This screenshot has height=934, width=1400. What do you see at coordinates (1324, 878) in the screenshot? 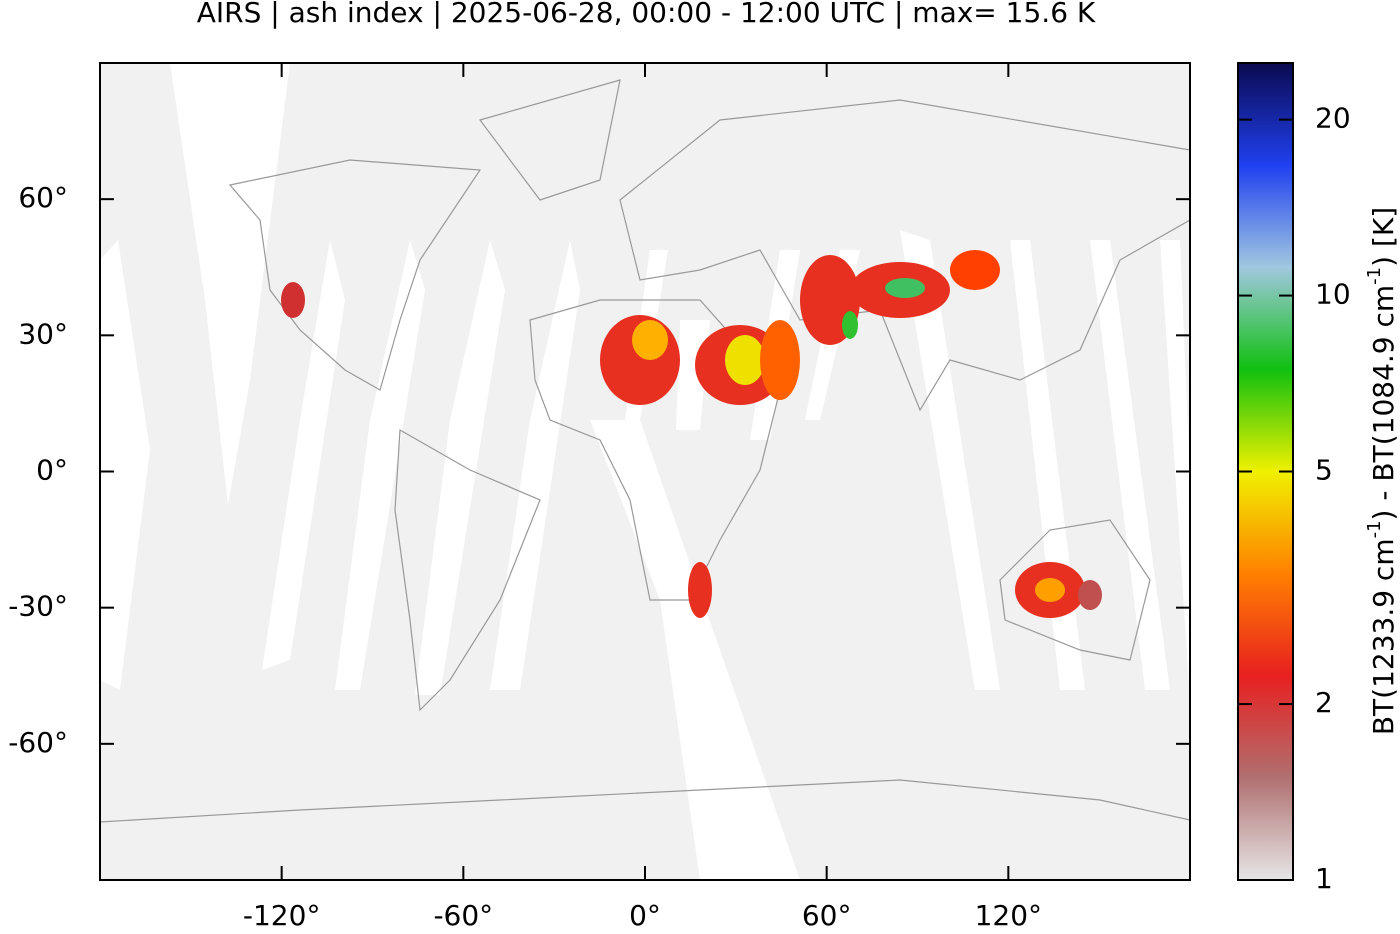
I see `colorbar-tick-label: 1` at bounding box center [1324, 878].